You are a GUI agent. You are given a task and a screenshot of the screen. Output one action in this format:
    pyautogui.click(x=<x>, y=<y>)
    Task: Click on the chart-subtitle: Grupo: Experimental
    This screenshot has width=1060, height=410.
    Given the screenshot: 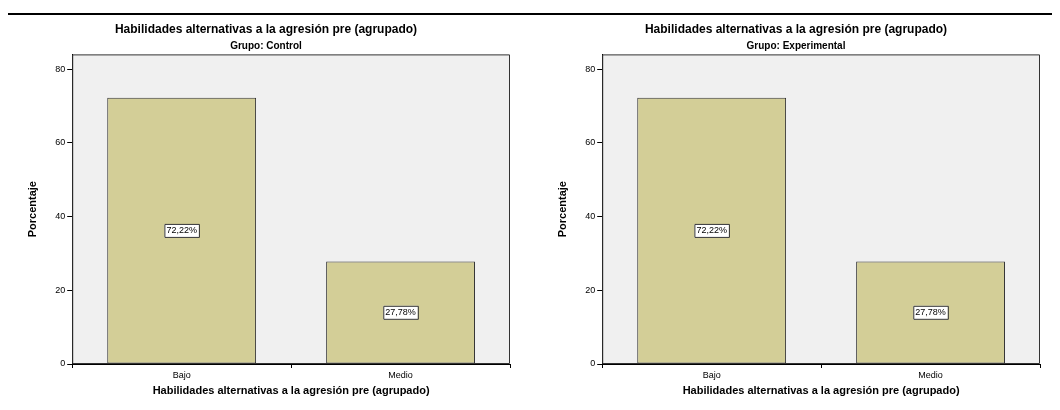 What is the action you would take?
    pyautogui.click(x=796, y=46)
    